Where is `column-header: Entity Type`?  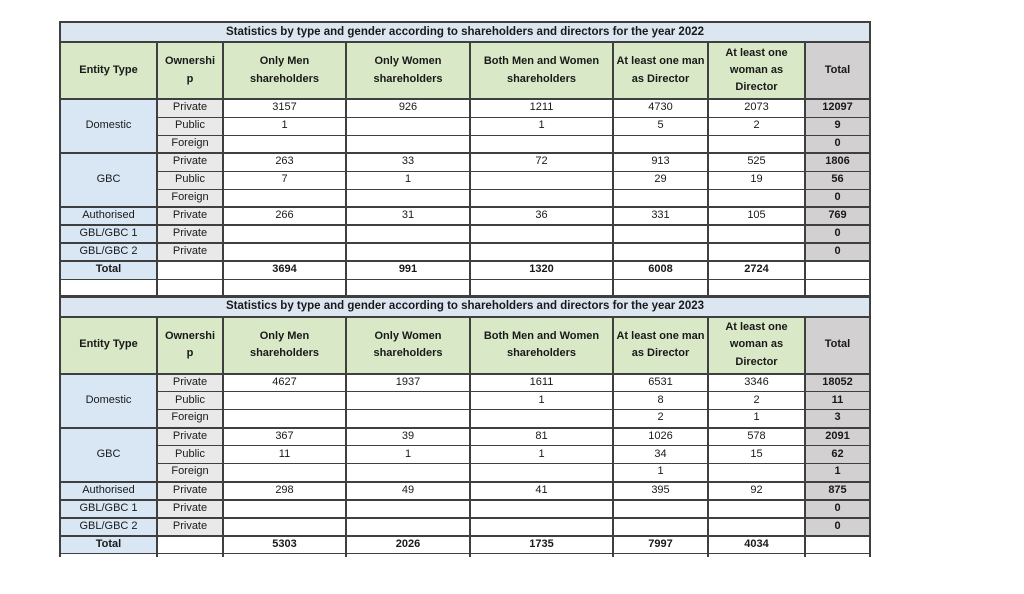
column-header: Entity Type is located at coordinates (108, 70).